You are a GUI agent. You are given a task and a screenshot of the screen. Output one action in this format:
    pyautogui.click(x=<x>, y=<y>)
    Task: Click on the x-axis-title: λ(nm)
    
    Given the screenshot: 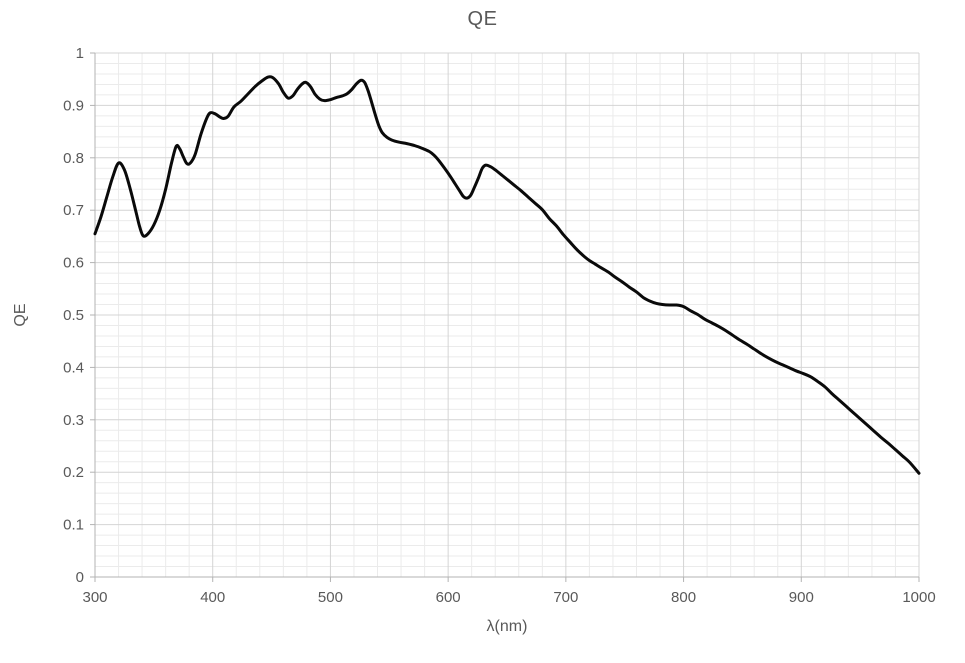 What is the action you would take?
    pyautogui.click(x=507, y=626)
    